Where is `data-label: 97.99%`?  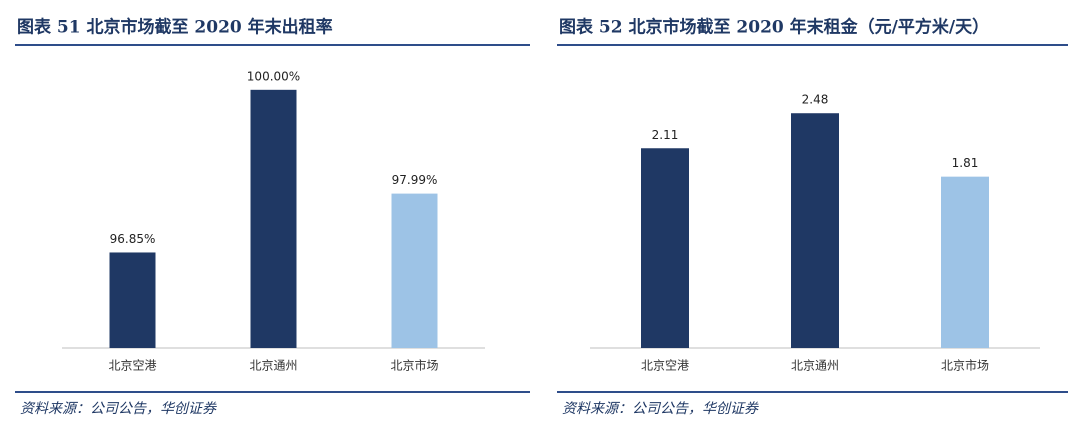 data-label: 97.99% is located at coordinates (415, 180).